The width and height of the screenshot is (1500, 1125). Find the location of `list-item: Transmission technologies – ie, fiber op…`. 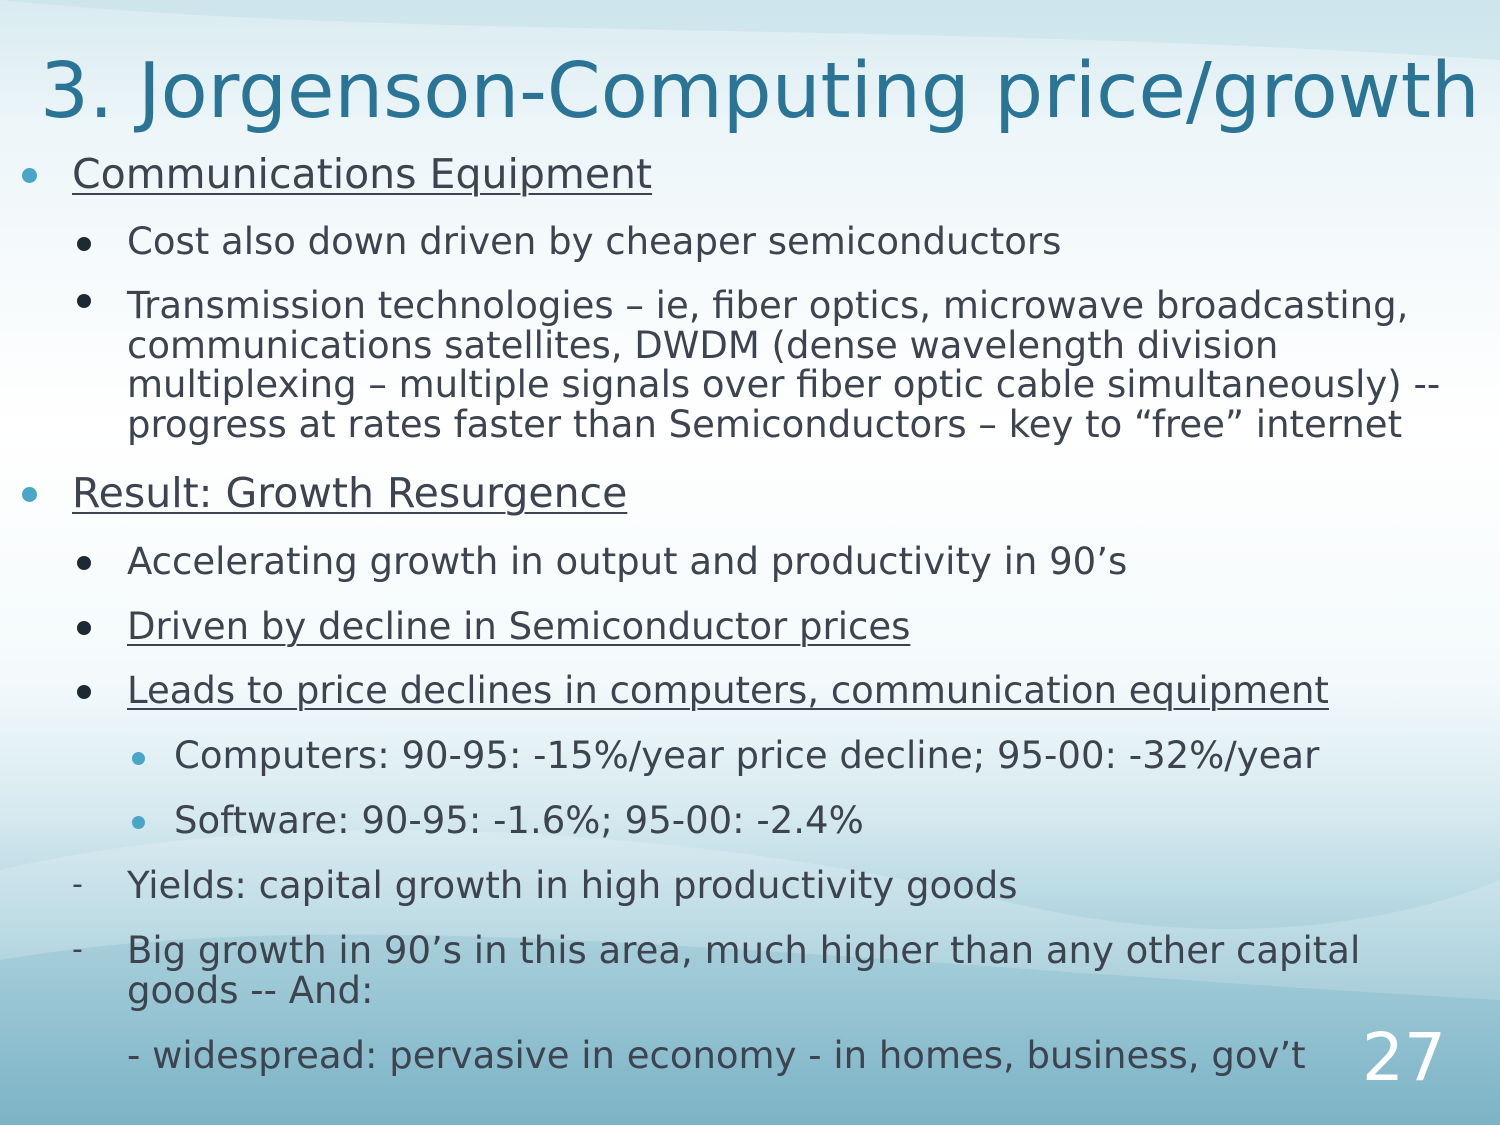

list-item: Transmission technologies – ie, fiber op… is located at coordinates (784, 365).